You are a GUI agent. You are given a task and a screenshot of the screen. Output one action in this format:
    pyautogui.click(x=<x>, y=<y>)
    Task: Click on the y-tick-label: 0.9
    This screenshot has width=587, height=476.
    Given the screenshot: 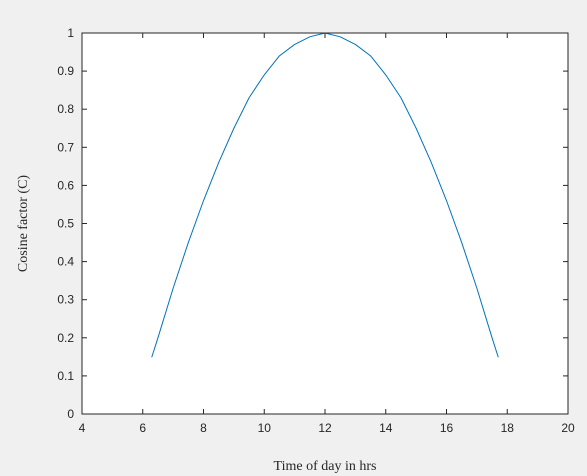 What is the action you would take?
    pyautogui.click(x=65, y=71)
    